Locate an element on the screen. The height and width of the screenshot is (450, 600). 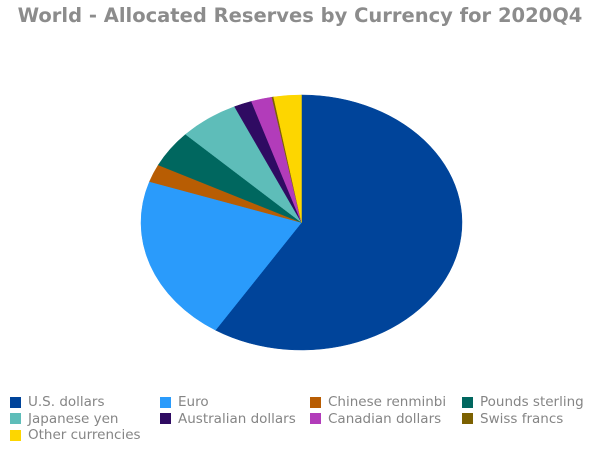
legend-item-australian-dollars: Australian dollars is located at coordinates (228, 419).